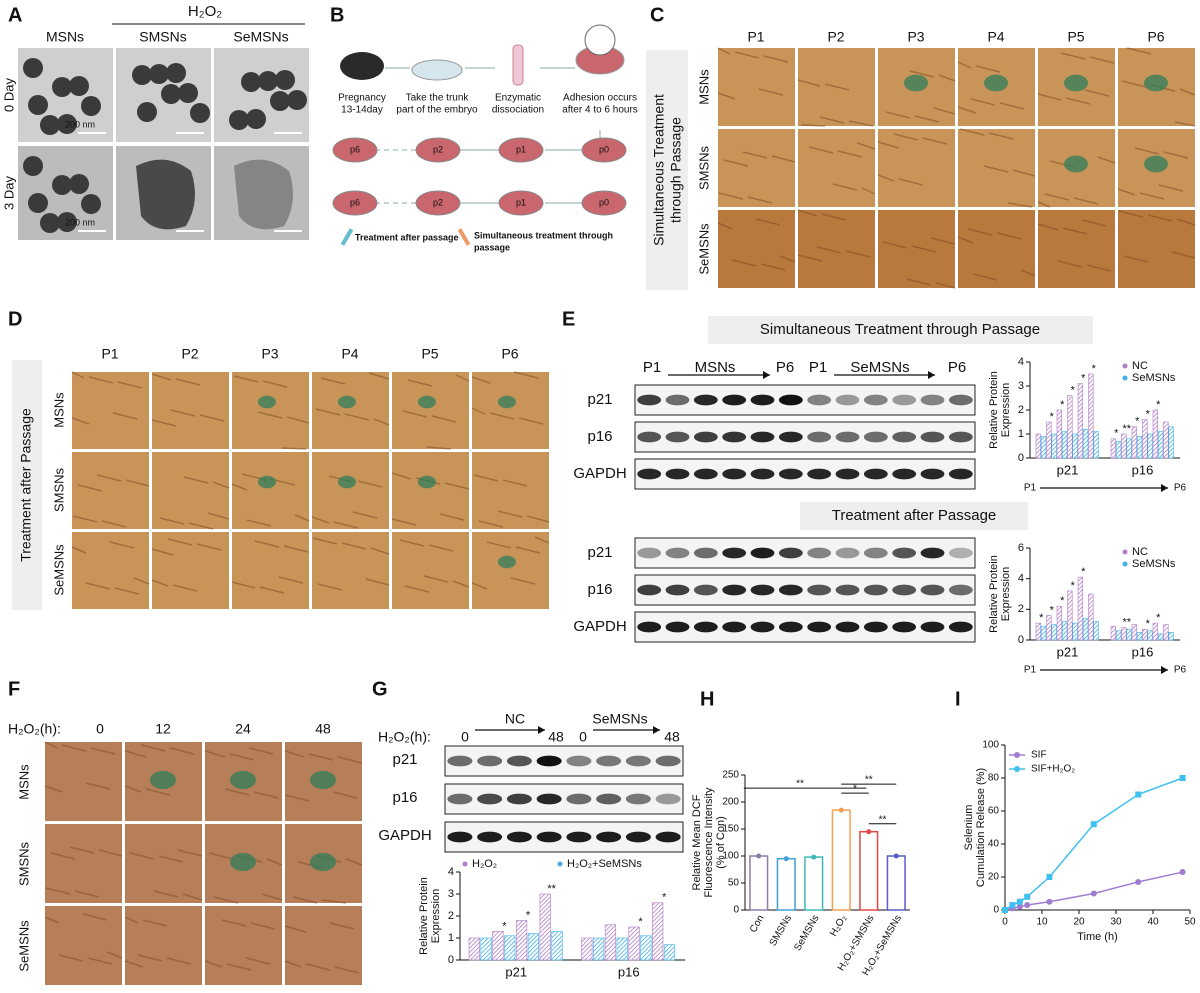 The image size is (1200, 993). What do you see at coordinates (437, 110) in the screenshot?
I see `step-label: part of the embryo` at bounding box center [437, 110].